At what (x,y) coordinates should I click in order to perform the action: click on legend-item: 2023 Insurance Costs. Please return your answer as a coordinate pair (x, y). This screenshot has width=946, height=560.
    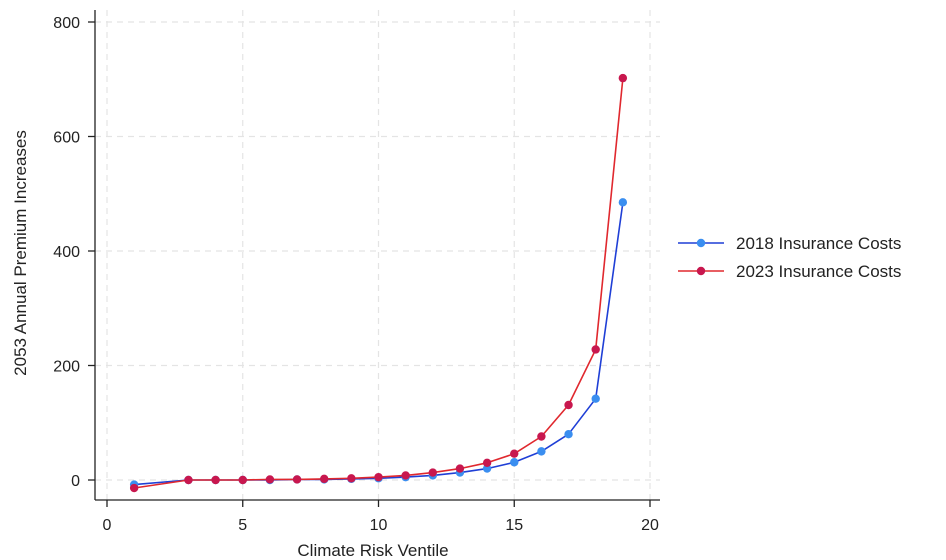
    Looking at the image, I should click on (789, 271).